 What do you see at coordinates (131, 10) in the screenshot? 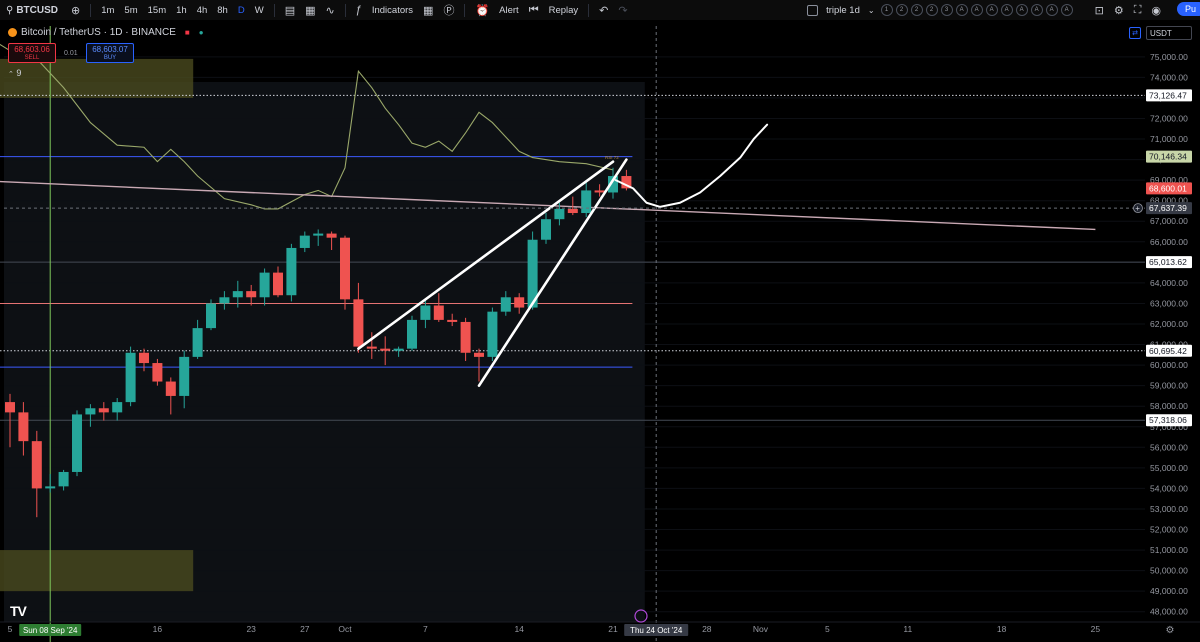
I see `timeframe-5m: 5m` at bounding box center [131, 10].